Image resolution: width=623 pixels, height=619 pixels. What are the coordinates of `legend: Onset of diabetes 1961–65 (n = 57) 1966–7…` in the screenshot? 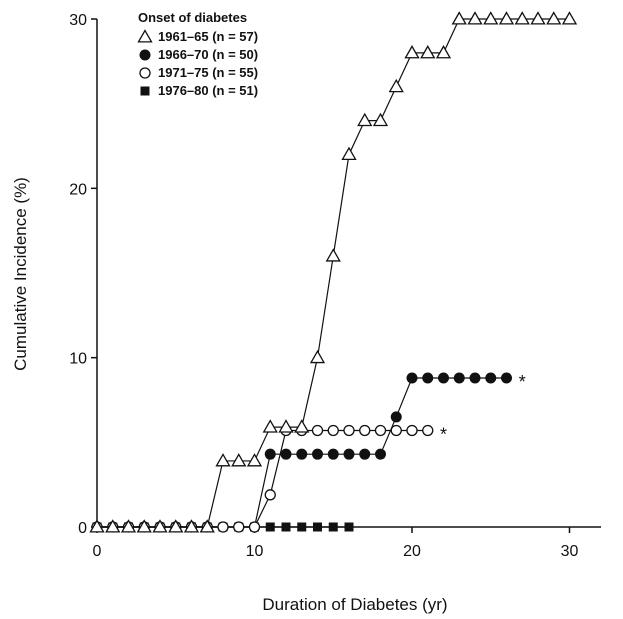 It's located at (197, 54).